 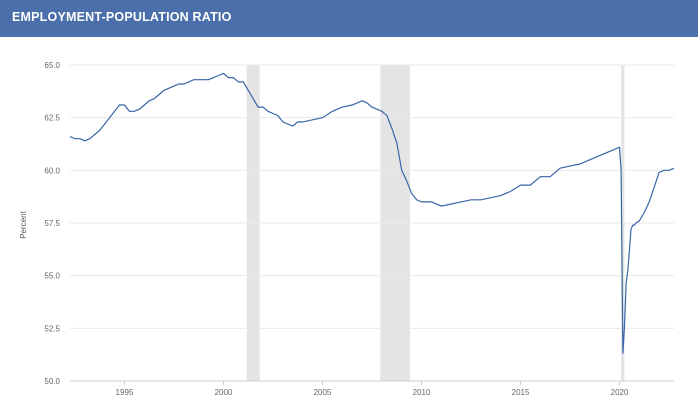 I want to click on y-axis-label: Percent, so click(x=23, y=224).